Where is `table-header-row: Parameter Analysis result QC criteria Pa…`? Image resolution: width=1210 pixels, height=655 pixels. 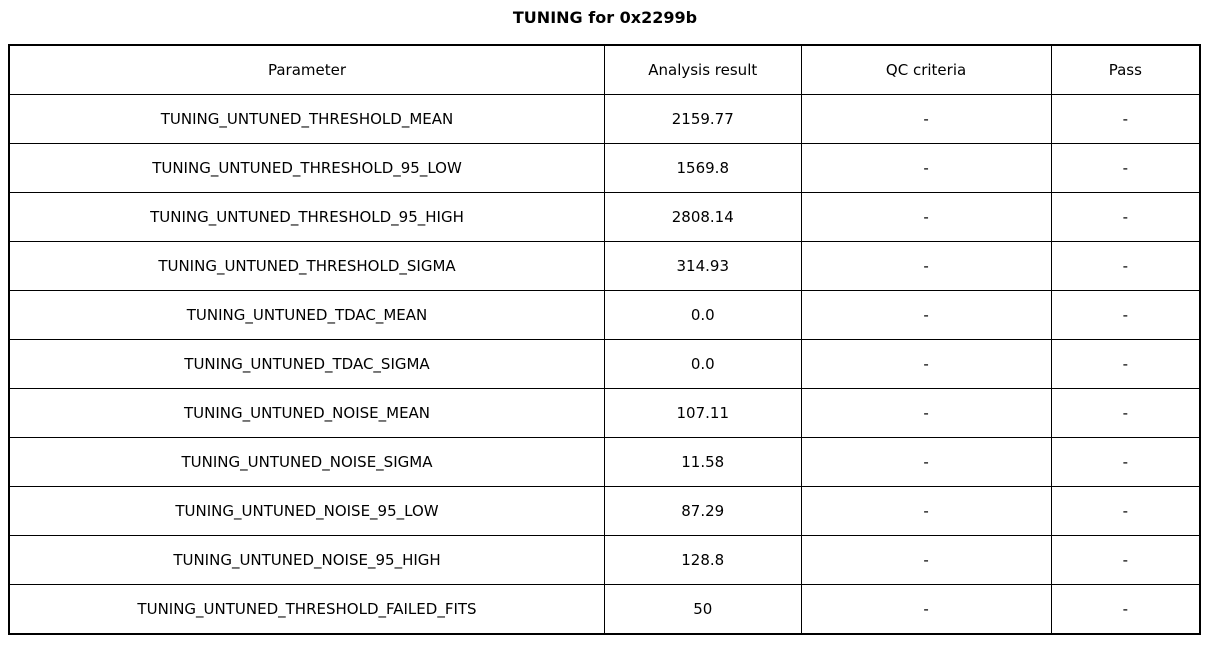
table-header-row: Parameter Analysis result QC criteria Pa… is located at coordinates (604, 69).